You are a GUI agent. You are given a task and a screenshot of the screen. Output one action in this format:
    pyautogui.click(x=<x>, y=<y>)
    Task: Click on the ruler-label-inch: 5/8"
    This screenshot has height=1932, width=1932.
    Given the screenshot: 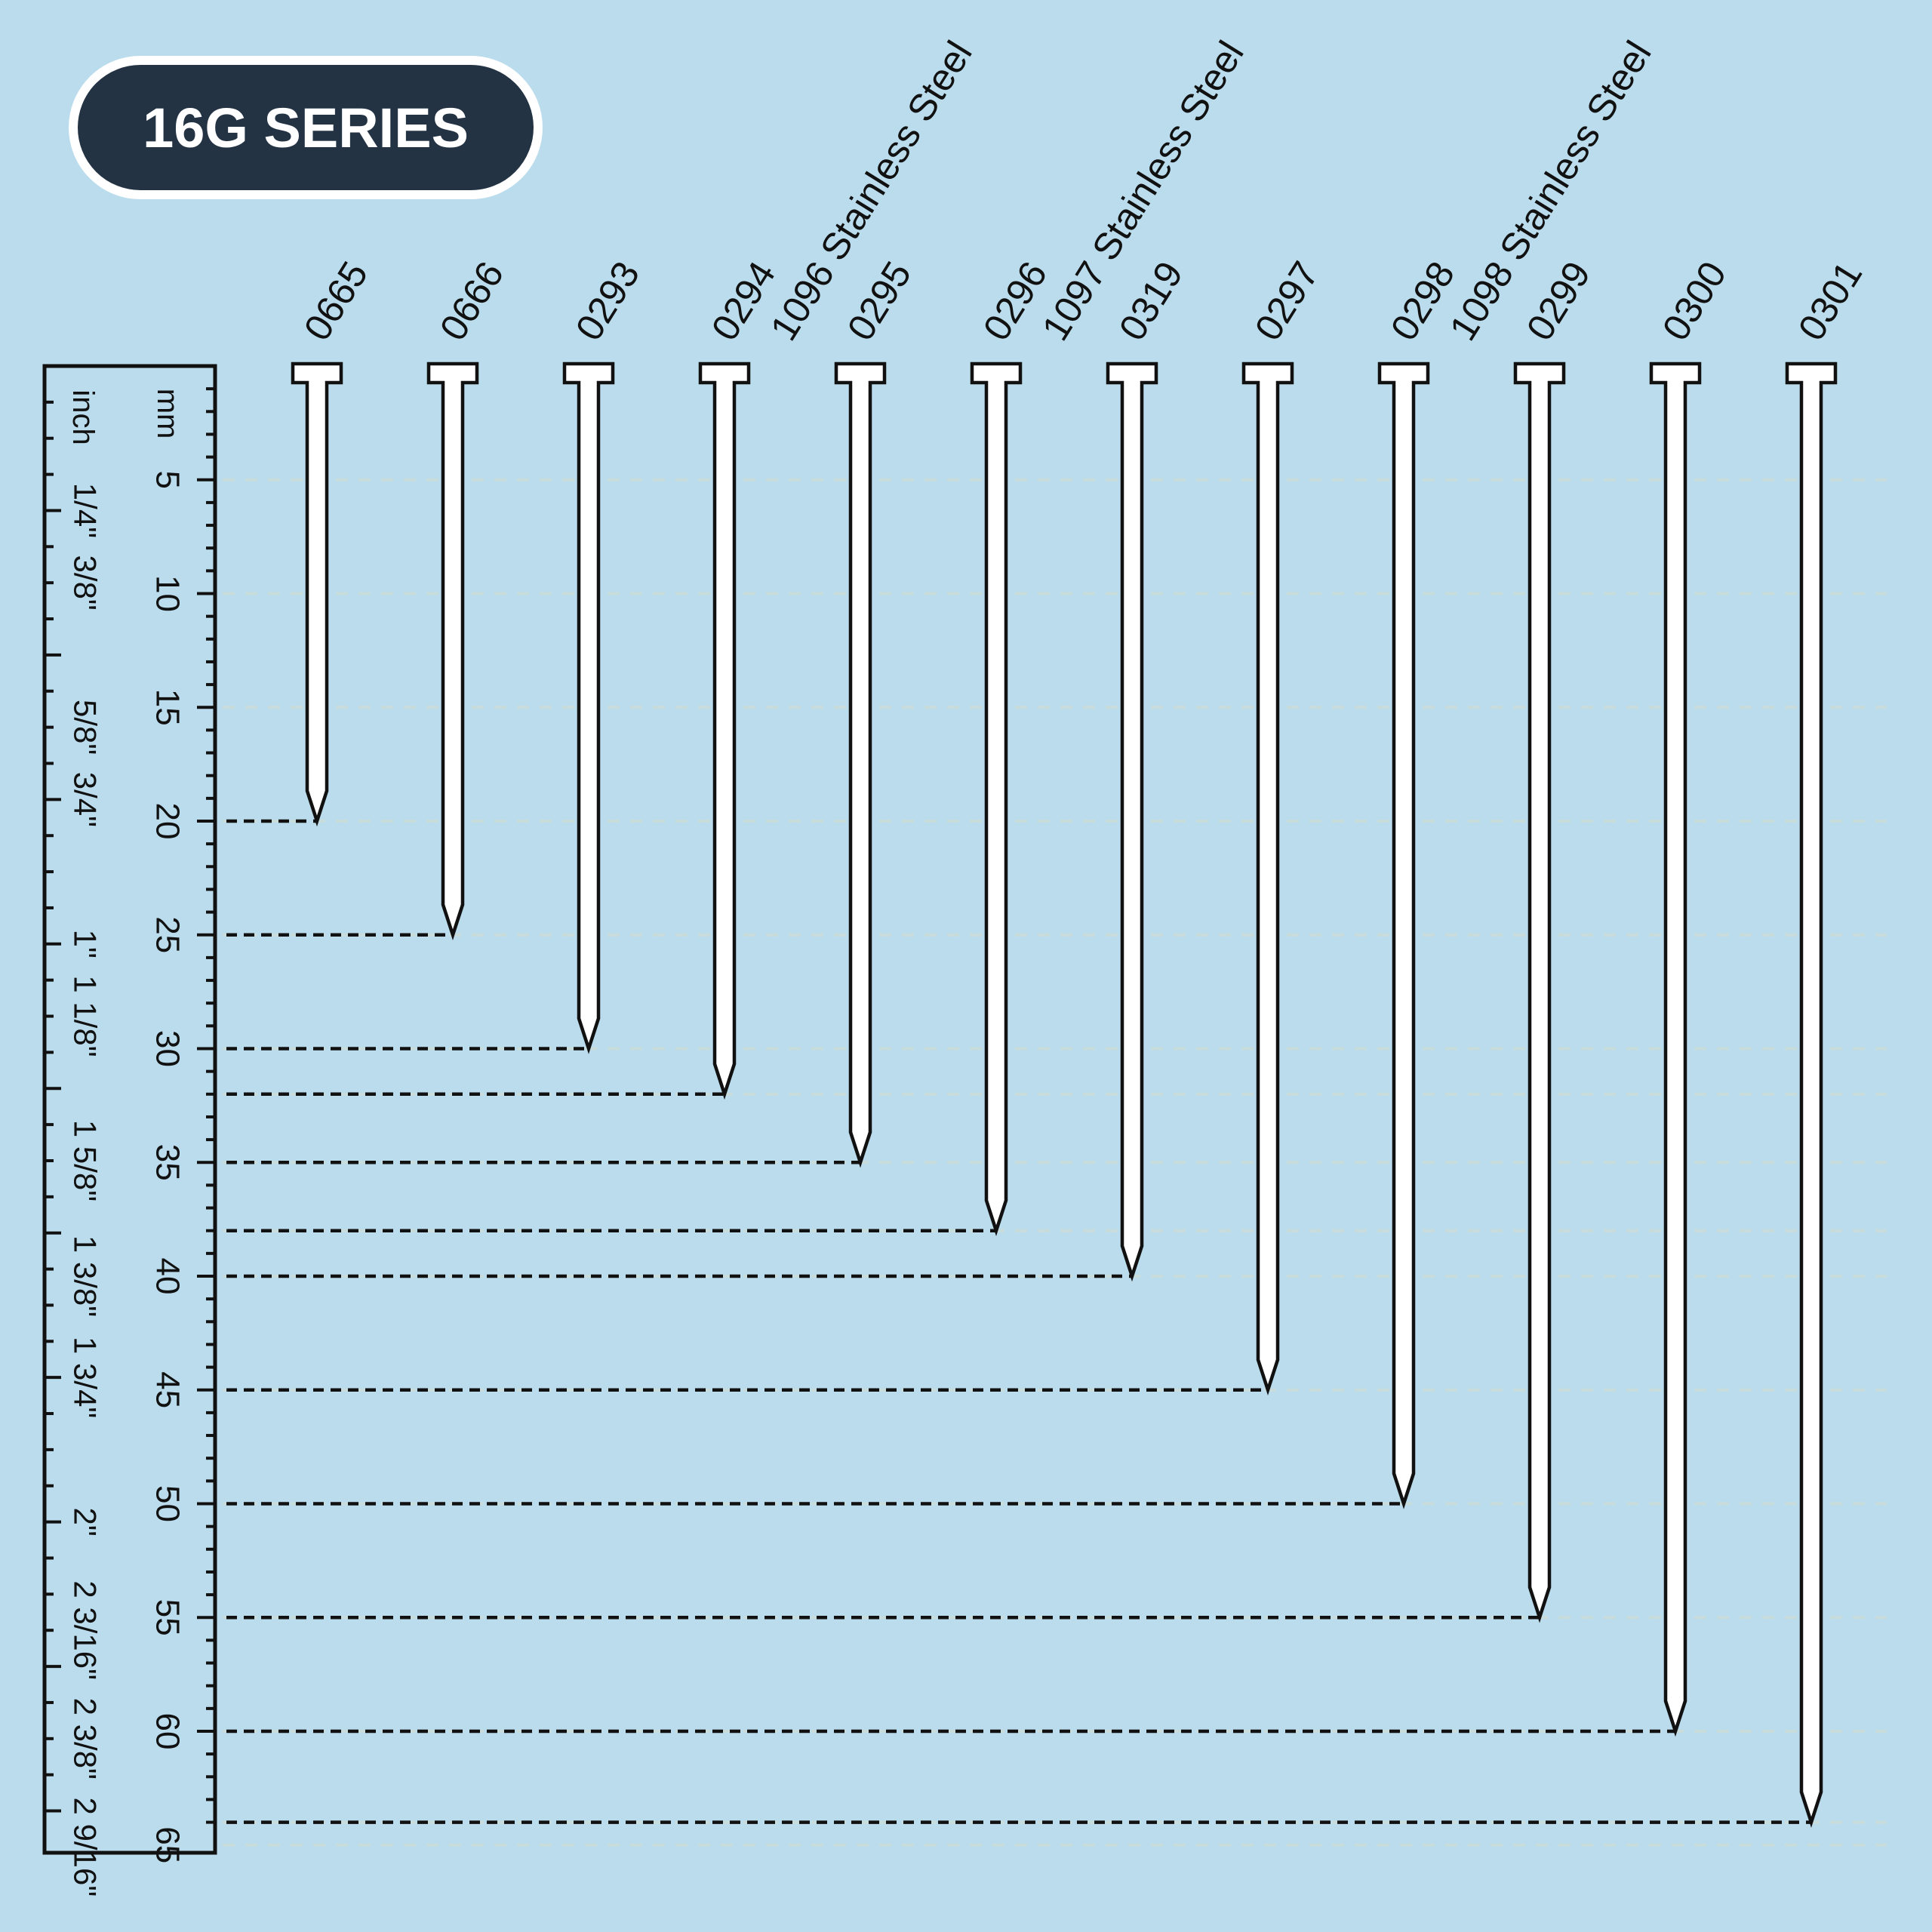 What is the action you would take?
    pyautogui.click(x=85, y=727)
    